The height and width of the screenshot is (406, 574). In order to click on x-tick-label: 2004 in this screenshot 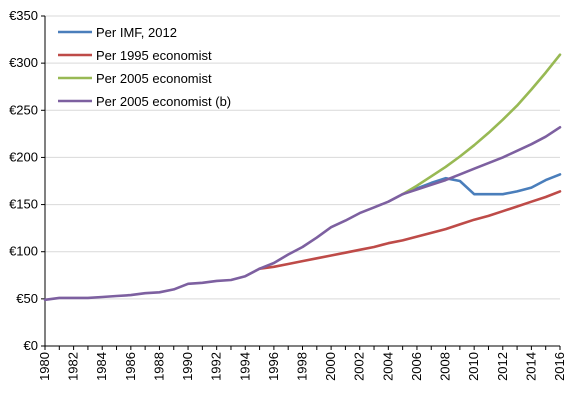, I will do `click(387, 366)`.